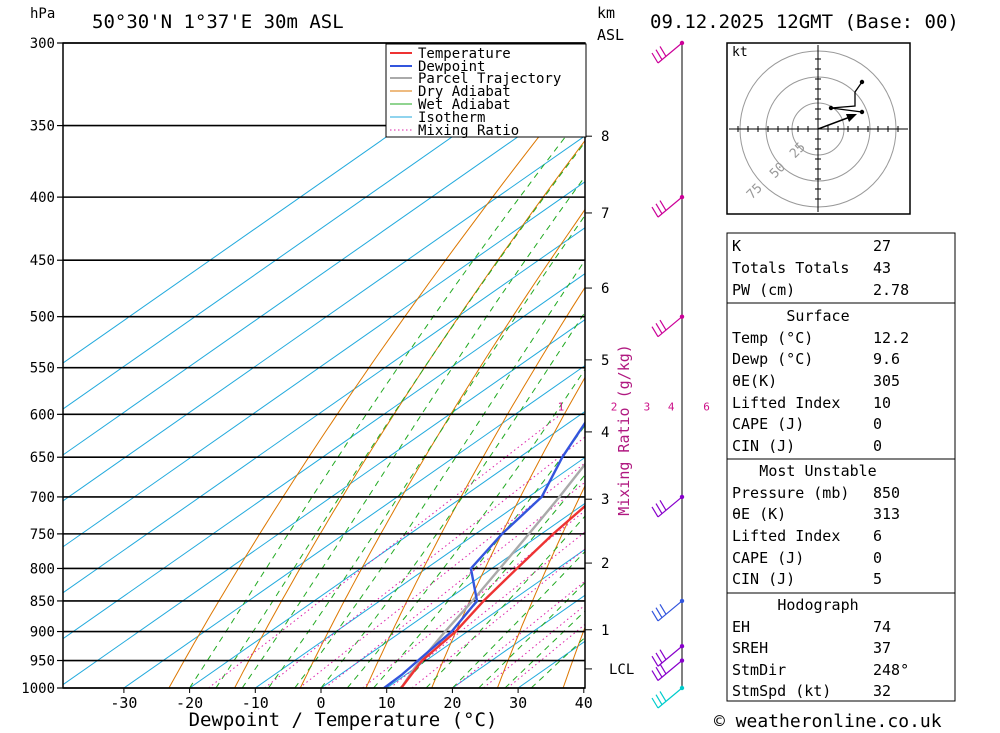 The image size is (1000, 733). What do you see at coordinates (189, 703) in the screenshot?
I see `temperature-tick-label: -20` at bounding box center [189, 703].